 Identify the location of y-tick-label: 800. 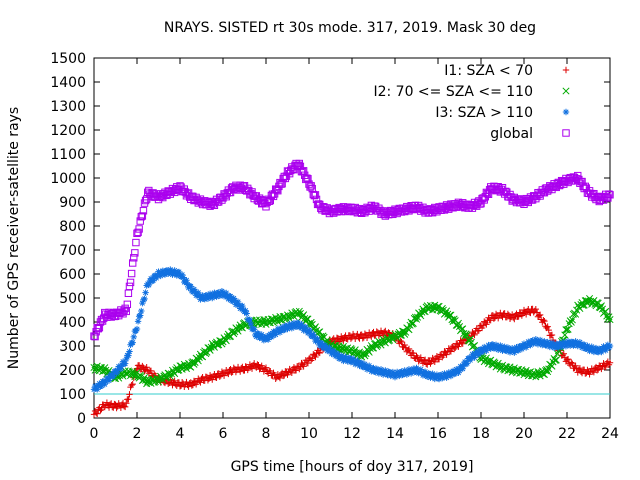
(72, 227).